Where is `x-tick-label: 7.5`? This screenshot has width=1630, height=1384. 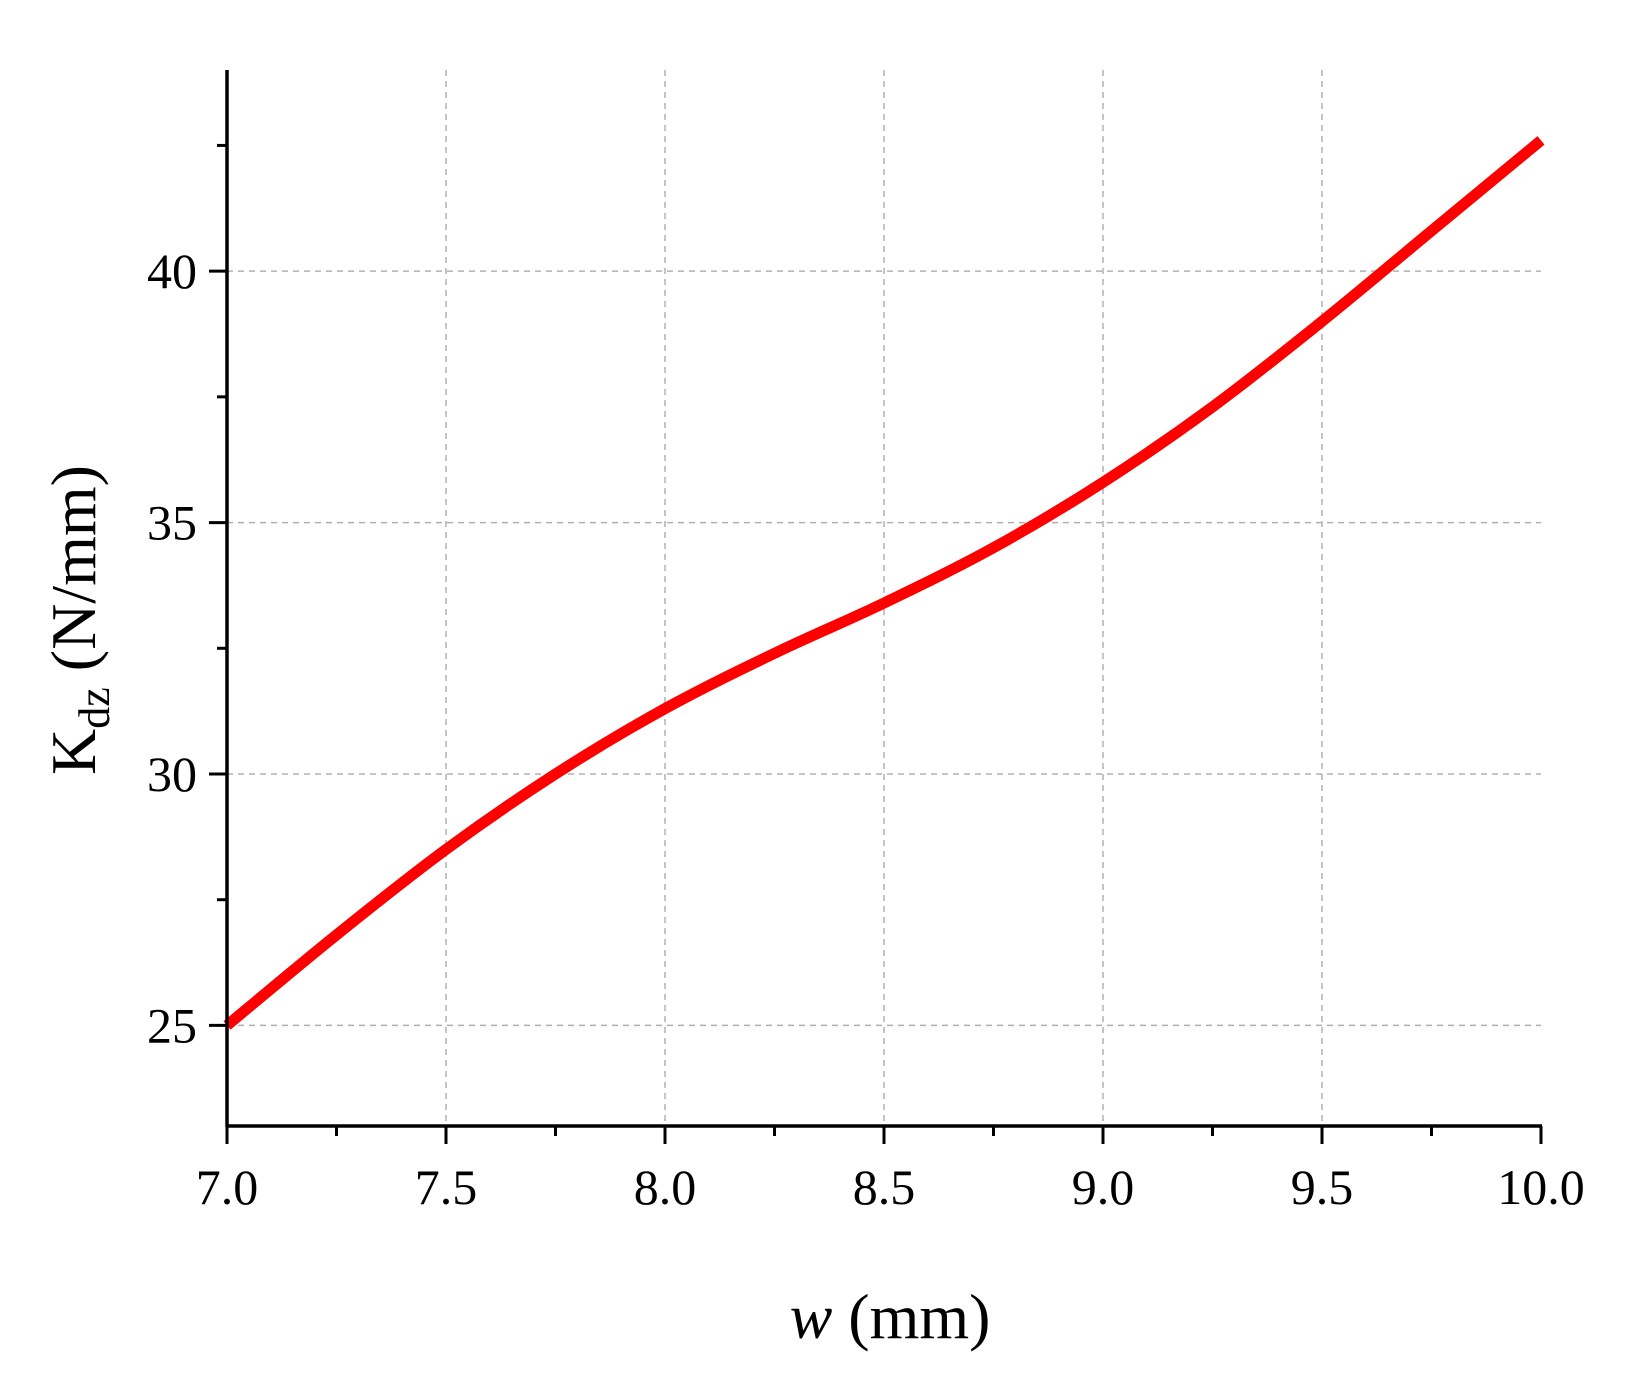 x-tick-label: 7.5 is located at coordinates (446, 1187).